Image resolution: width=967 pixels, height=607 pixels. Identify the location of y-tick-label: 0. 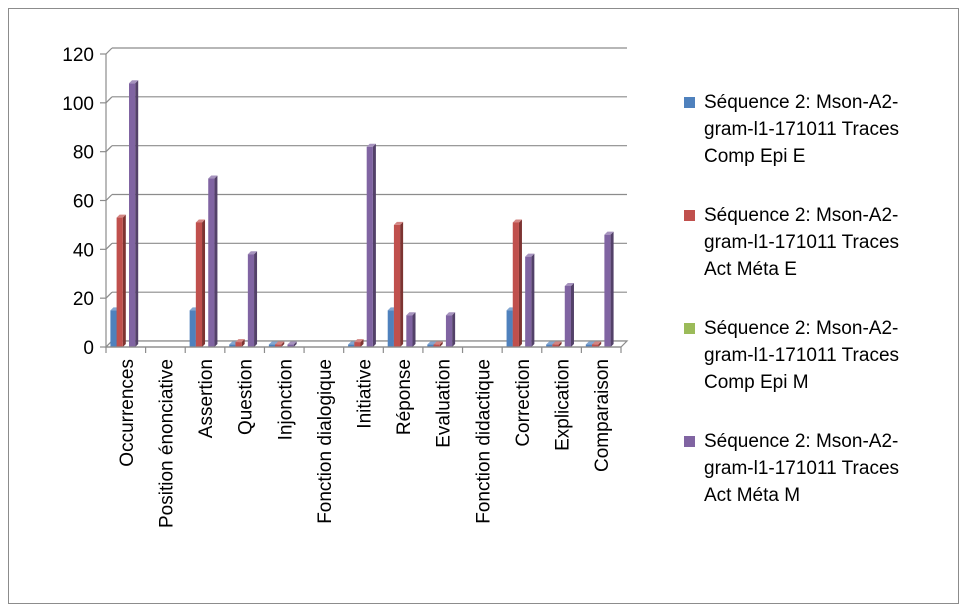
(88, 348).